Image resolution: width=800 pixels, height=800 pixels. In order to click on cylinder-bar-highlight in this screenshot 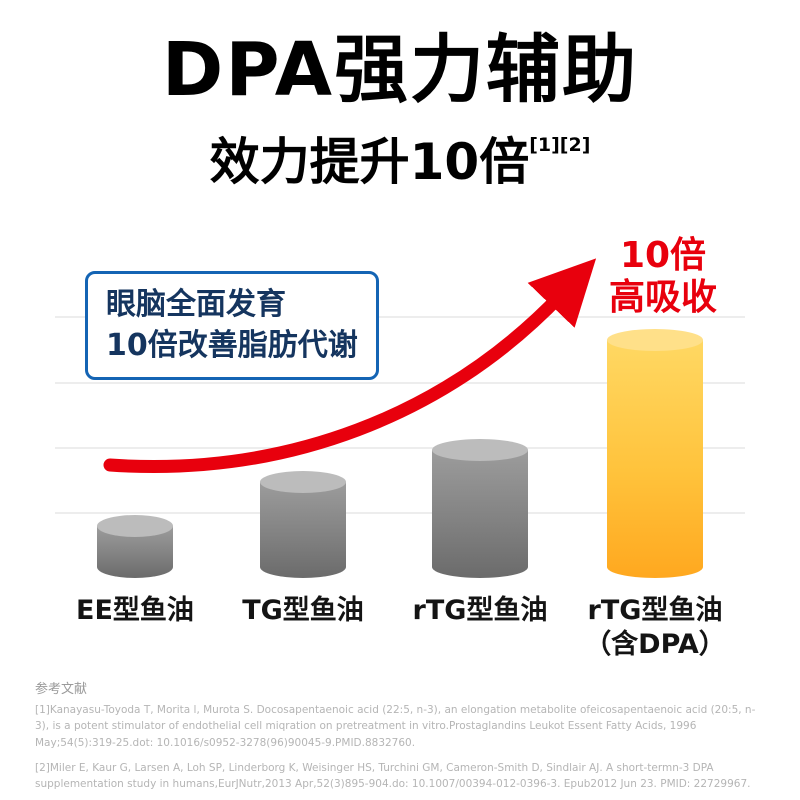, I will do `click(655, 453)`.